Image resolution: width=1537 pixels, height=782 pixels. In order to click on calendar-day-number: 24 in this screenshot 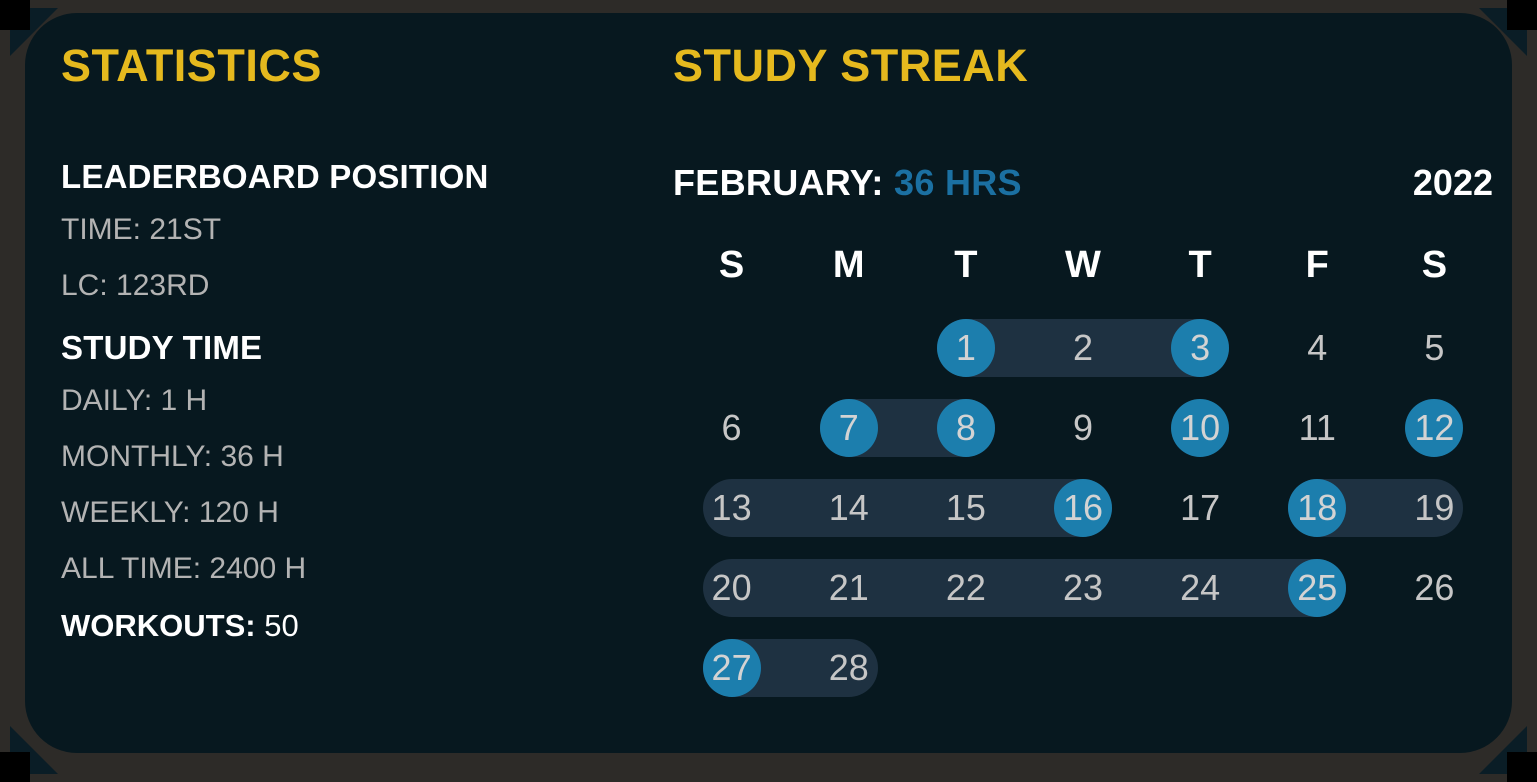, I will do `click(1200, 587)`.